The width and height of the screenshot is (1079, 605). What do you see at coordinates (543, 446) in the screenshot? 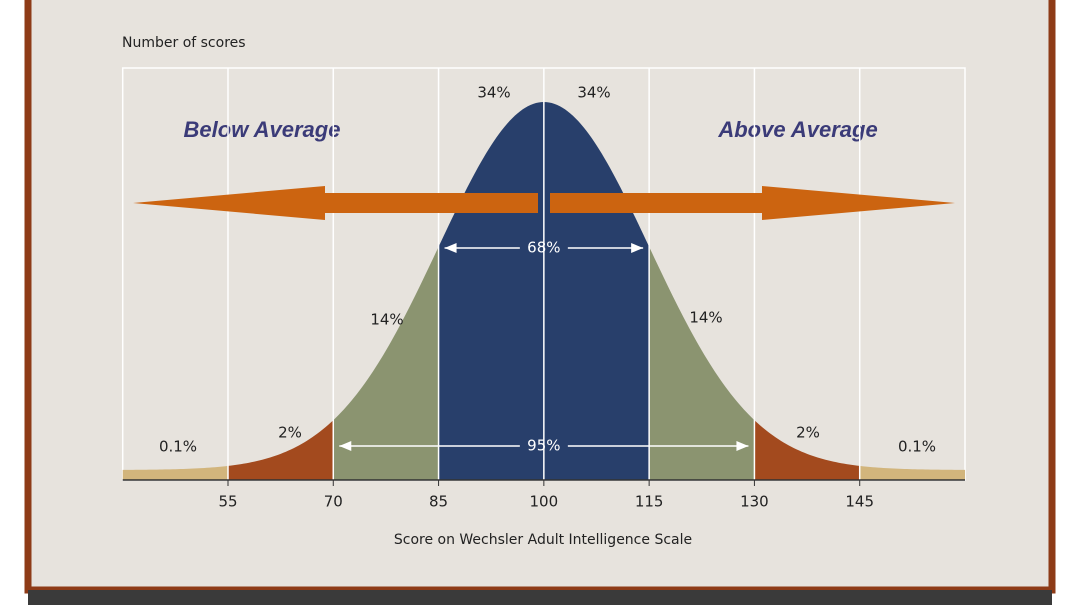
I see `bracket-label: 95%` at bounding box center [543, 446].